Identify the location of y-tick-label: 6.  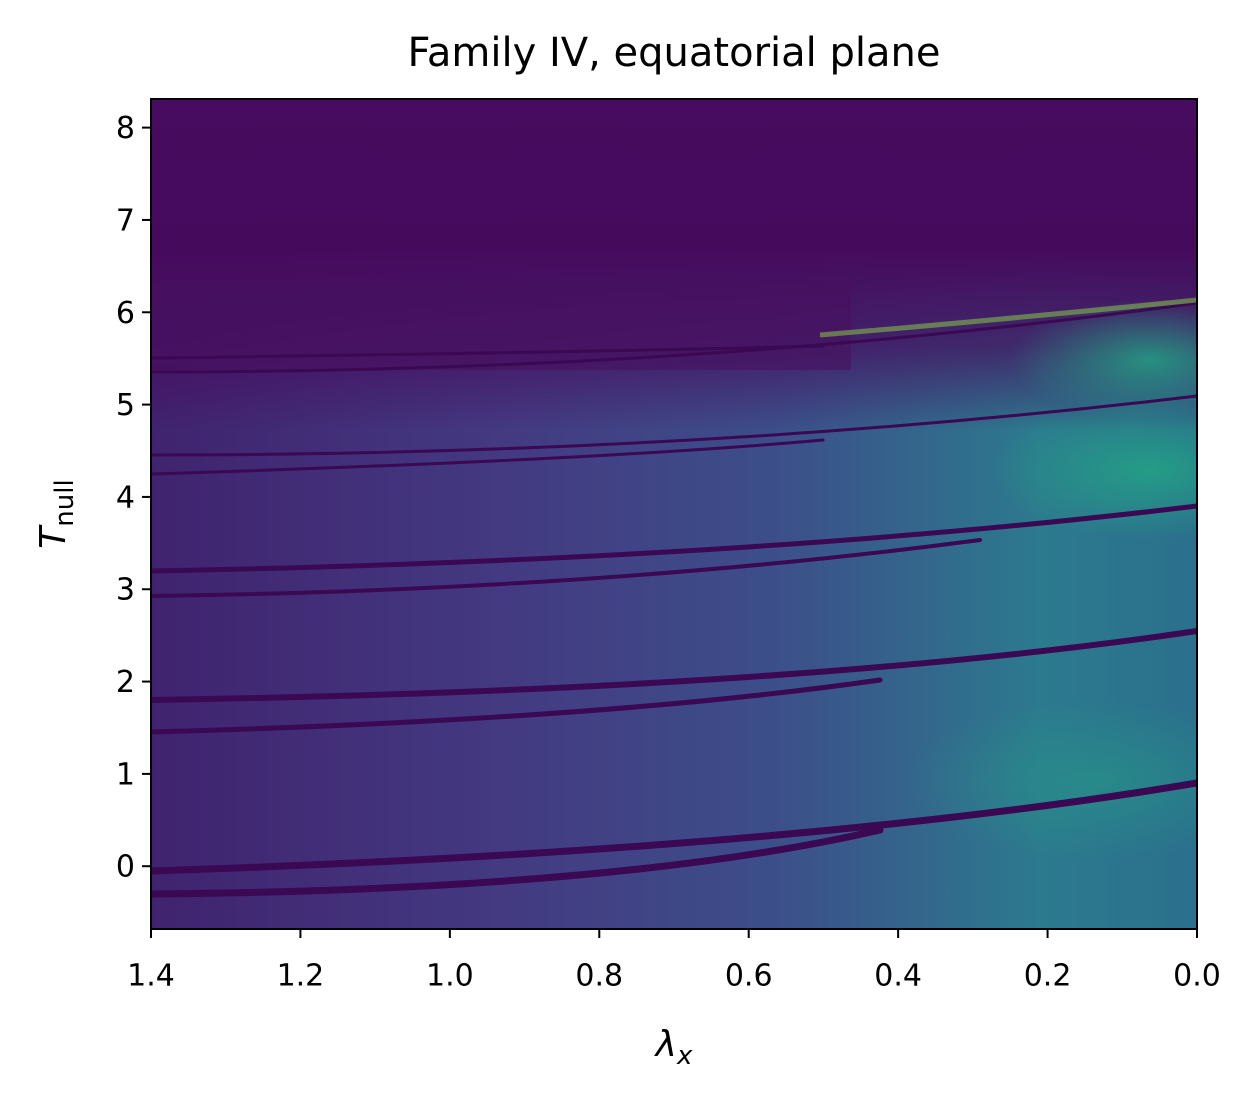
(125, 313).